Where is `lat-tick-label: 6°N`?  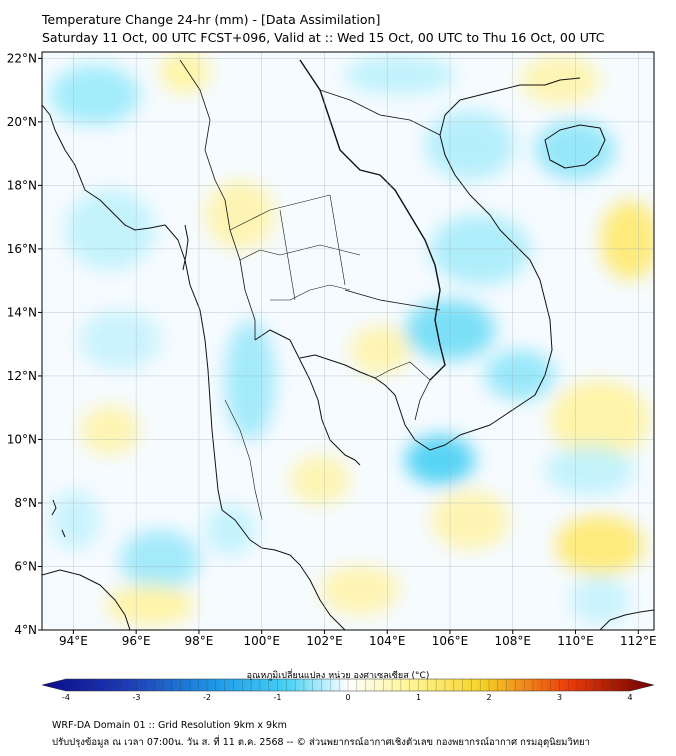 lat-tick-label: 6°N is located at coordinates (25, 566).